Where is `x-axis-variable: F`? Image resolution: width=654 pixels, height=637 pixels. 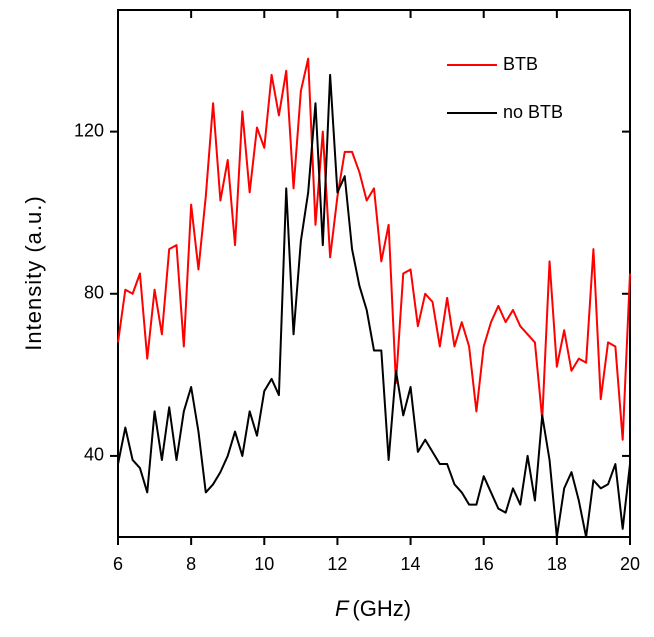
x-axis-variable: F is located at coordinates (342, 608).